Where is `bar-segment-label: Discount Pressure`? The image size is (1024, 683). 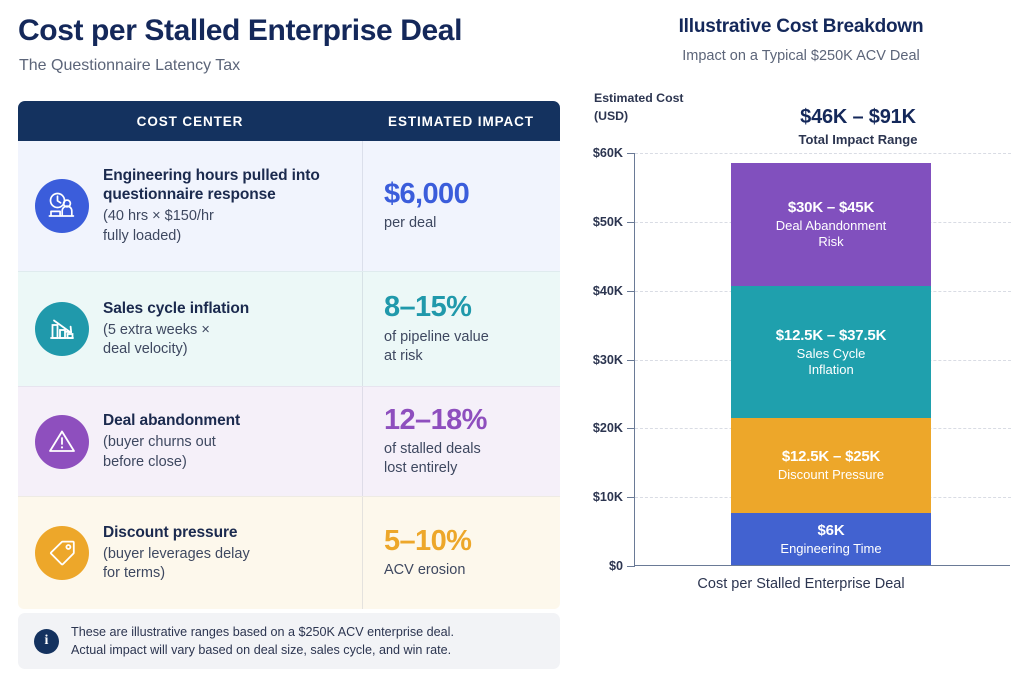 bar-segment-label: Discount Pressure is located at coordinates (831, 475).